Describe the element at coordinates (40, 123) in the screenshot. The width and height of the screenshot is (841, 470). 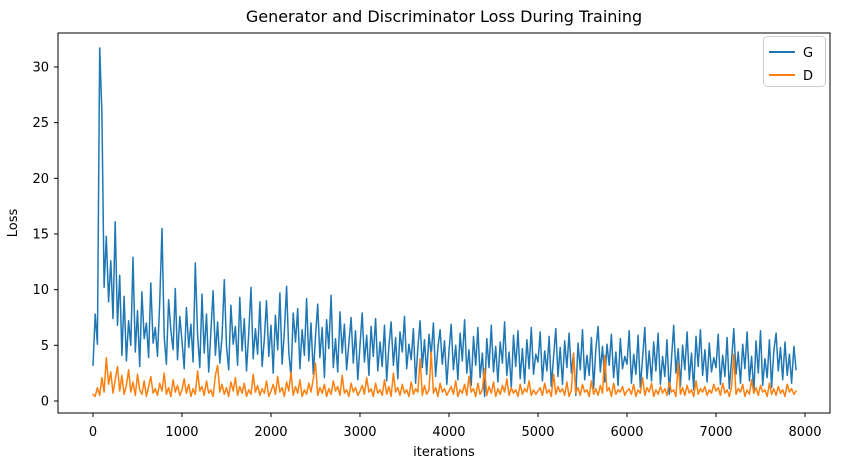
I see `y-tick-label: 25` at that location.